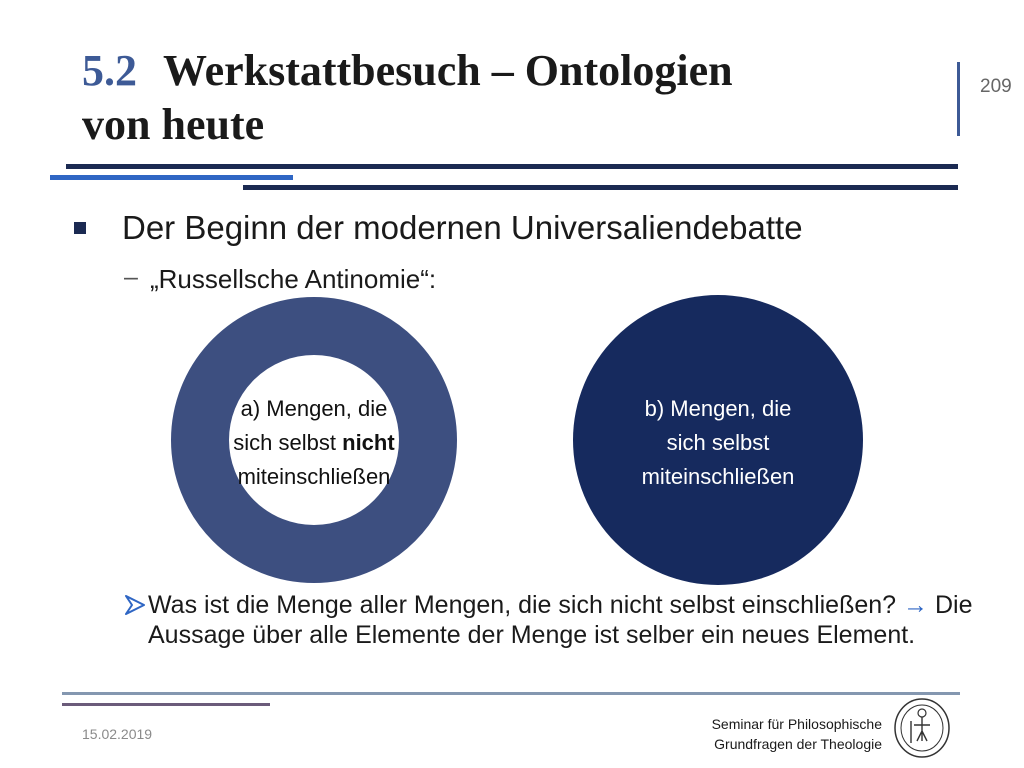 The image size is (1024, 768). What do you see at coordinates (798, 744) in the screenshot?
I see `institution-line2: Grundfragen der Theologie` at bounding box center [798, 744].